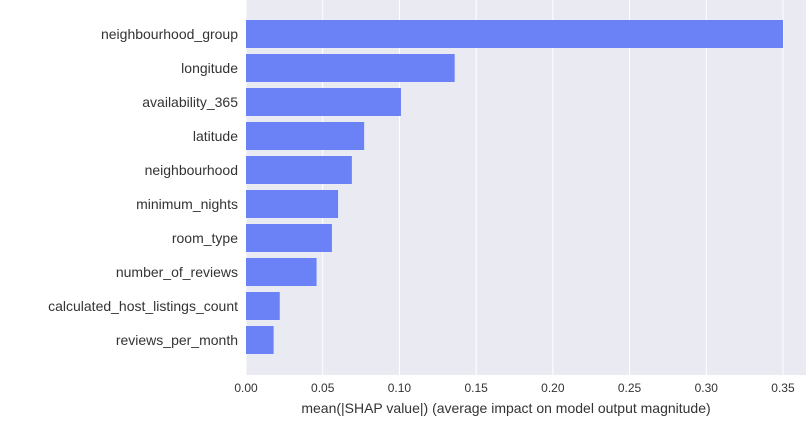 The image size is (812, 428). What do you see at coordinates (289, 238) in the screenshot?
I see `bar-room-type` at bounding box center [289, 238].